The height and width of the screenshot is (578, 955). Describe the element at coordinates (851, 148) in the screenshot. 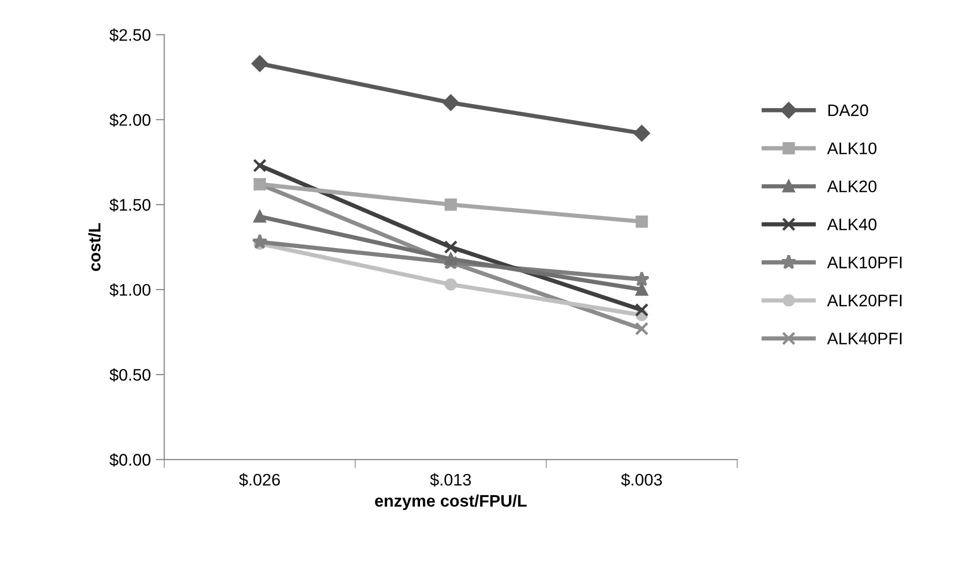

I see `legend-label: ALK10` at that location.